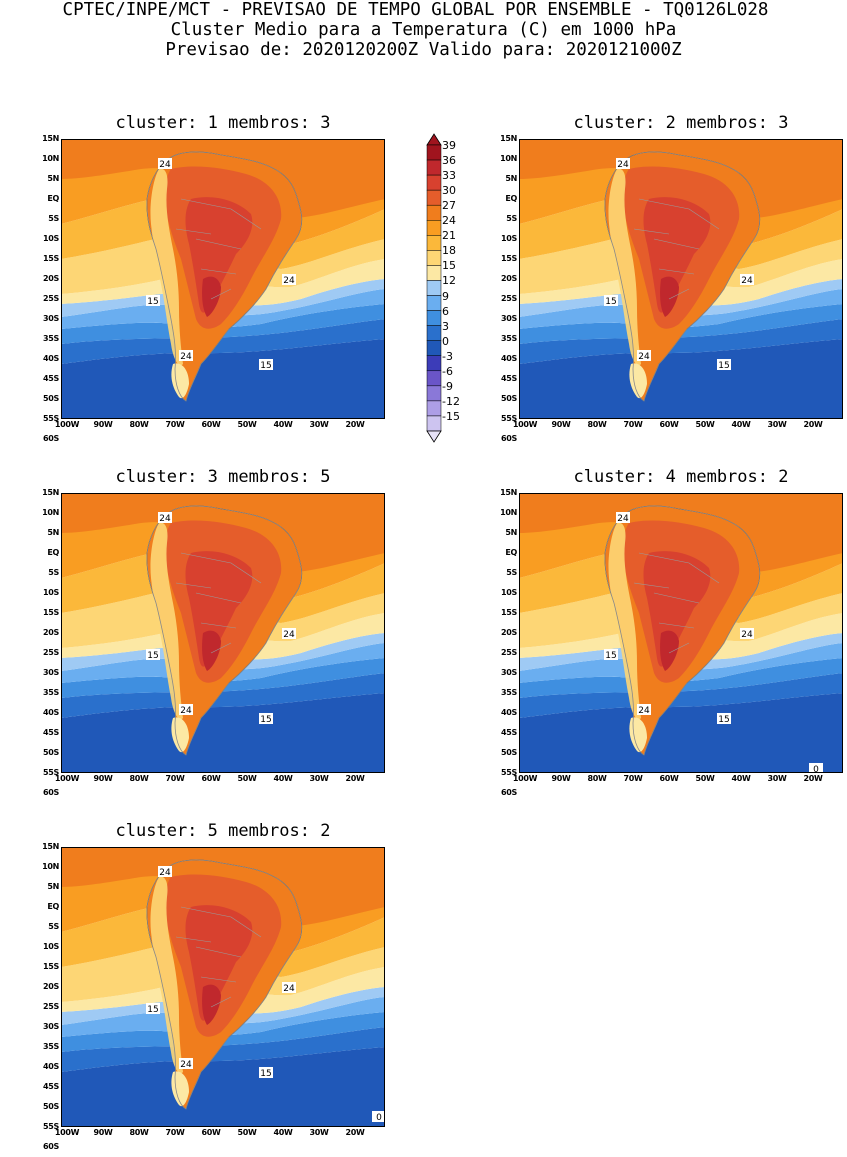  What do you see at coordinates (681, 477) in the screenshot?
I see `panel-title: cluster: 4 membros: 2` at bounding box center [681, 477].